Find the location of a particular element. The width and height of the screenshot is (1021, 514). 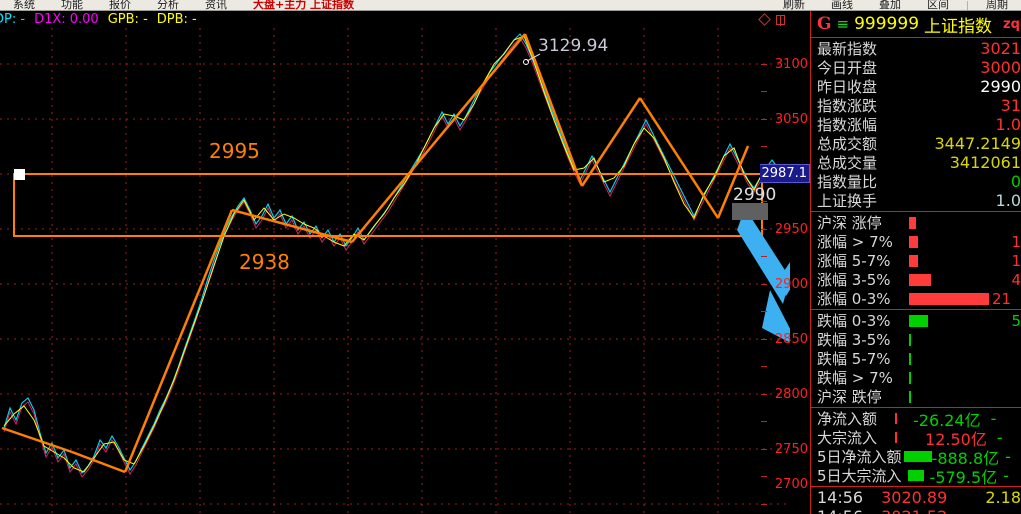

price-marker-box is located at coordinates (750, 211).